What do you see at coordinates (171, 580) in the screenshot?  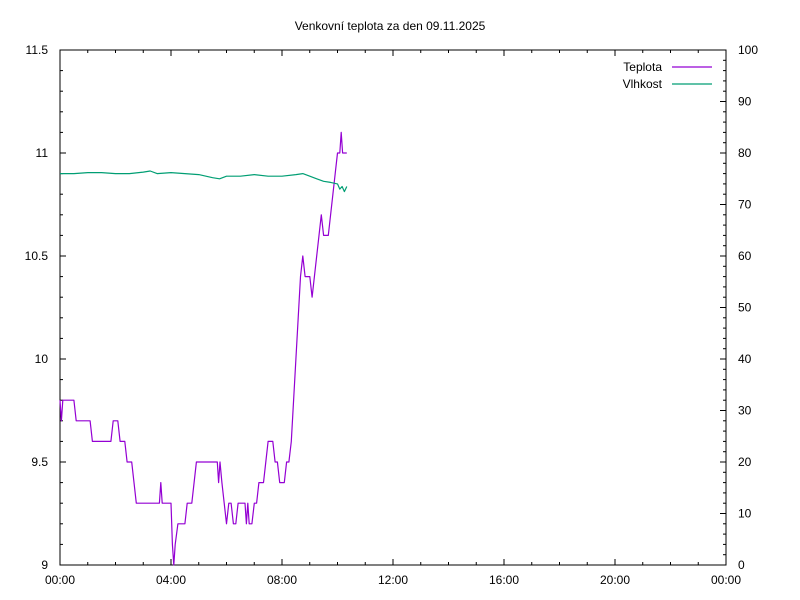 I see `x-tick-label: 04:00` at bounding box center [171, 580].